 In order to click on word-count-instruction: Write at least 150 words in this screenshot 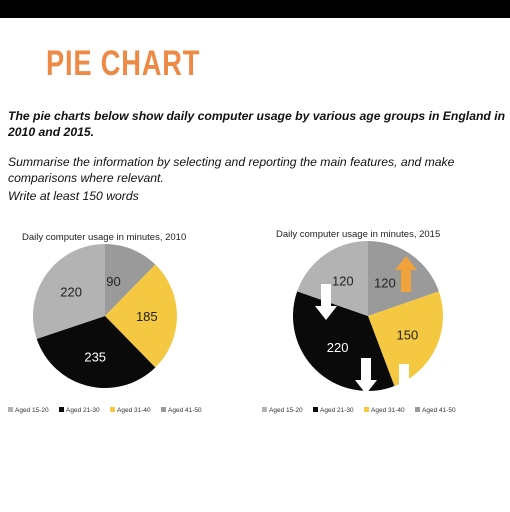, I will do `click(73, 196)`.